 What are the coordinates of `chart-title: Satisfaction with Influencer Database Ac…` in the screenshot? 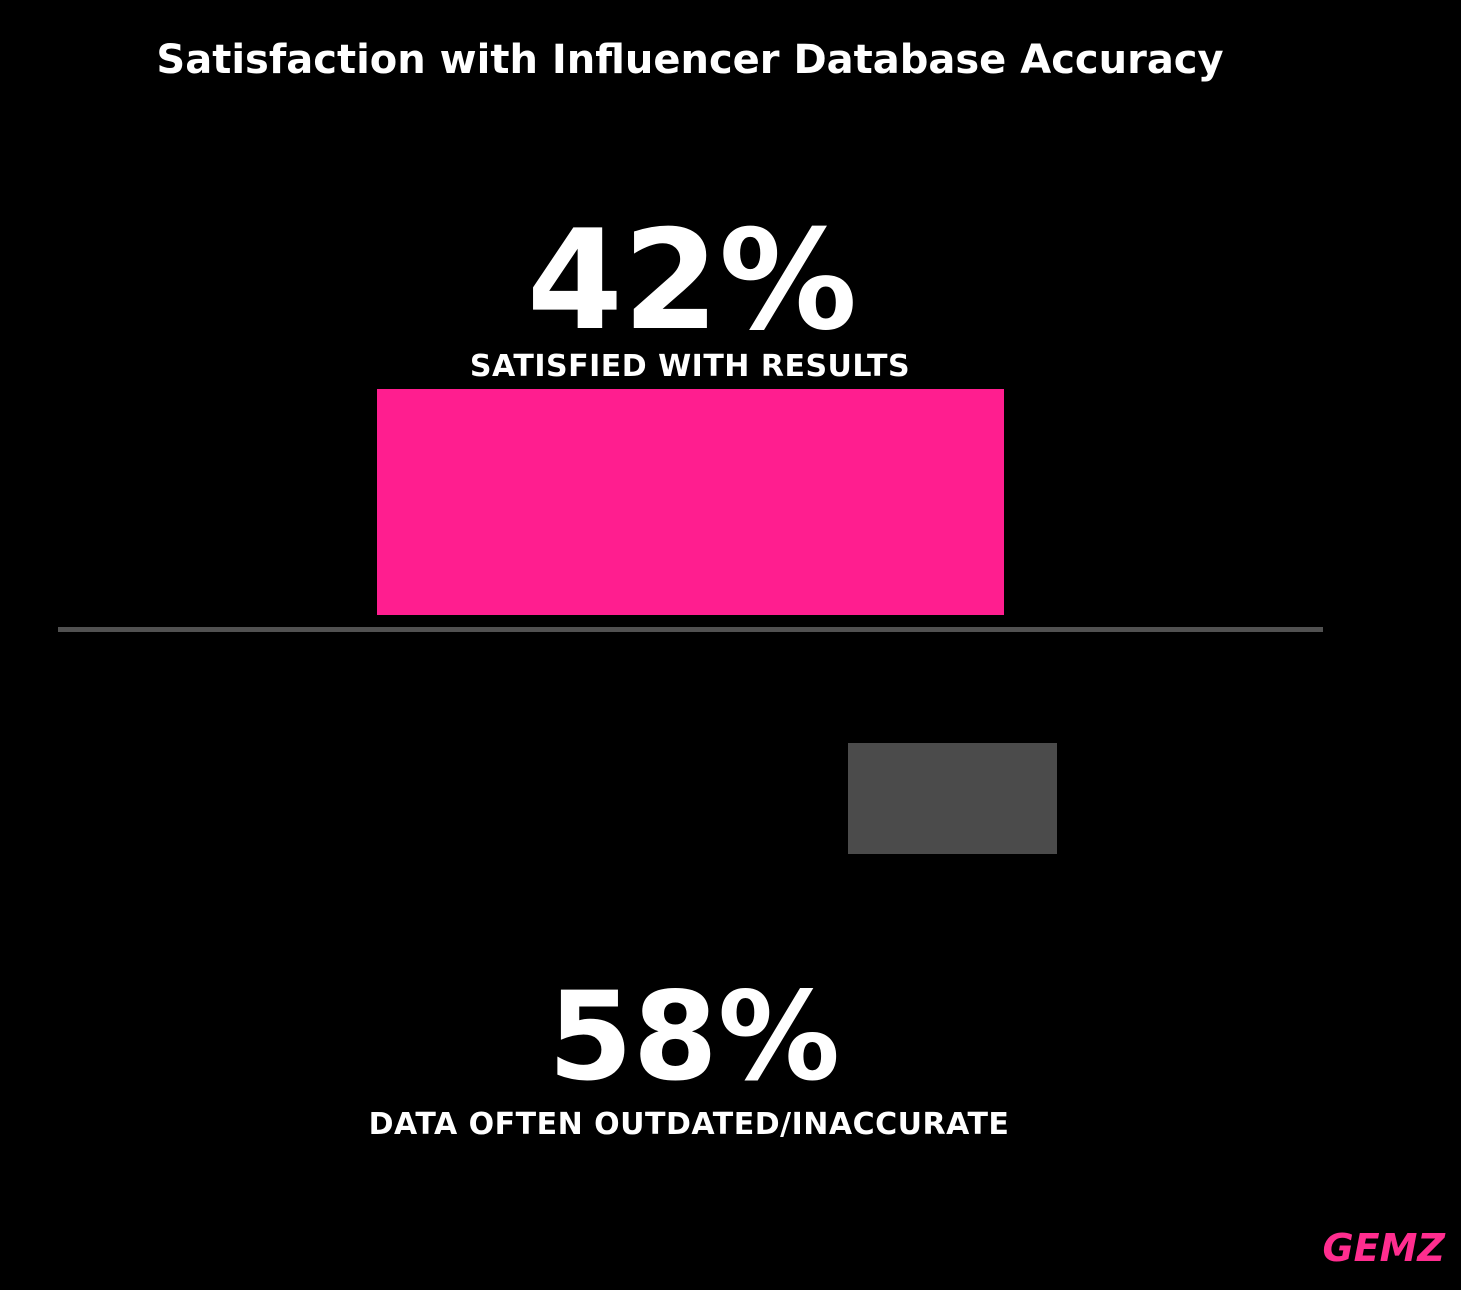 It's located at (690, 60).